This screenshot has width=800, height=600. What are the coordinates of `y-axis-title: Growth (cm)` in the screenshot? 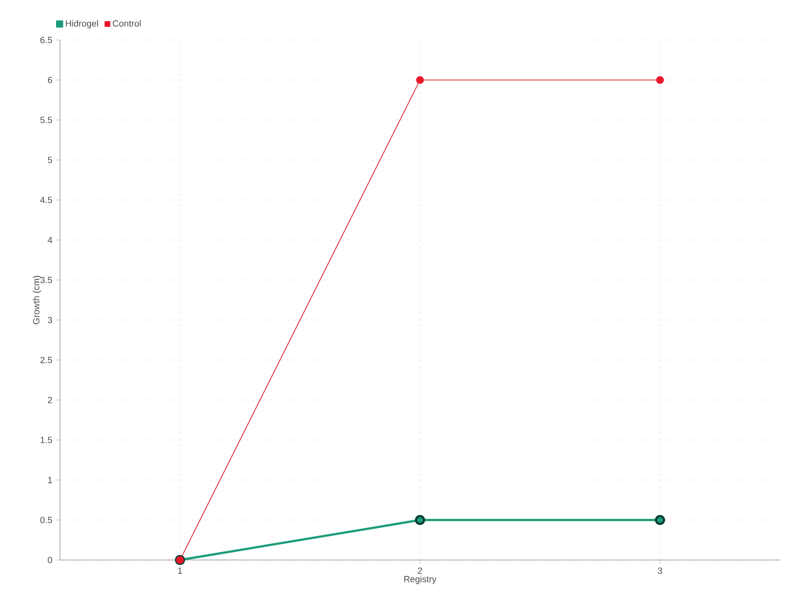 It's located at (37, 300).